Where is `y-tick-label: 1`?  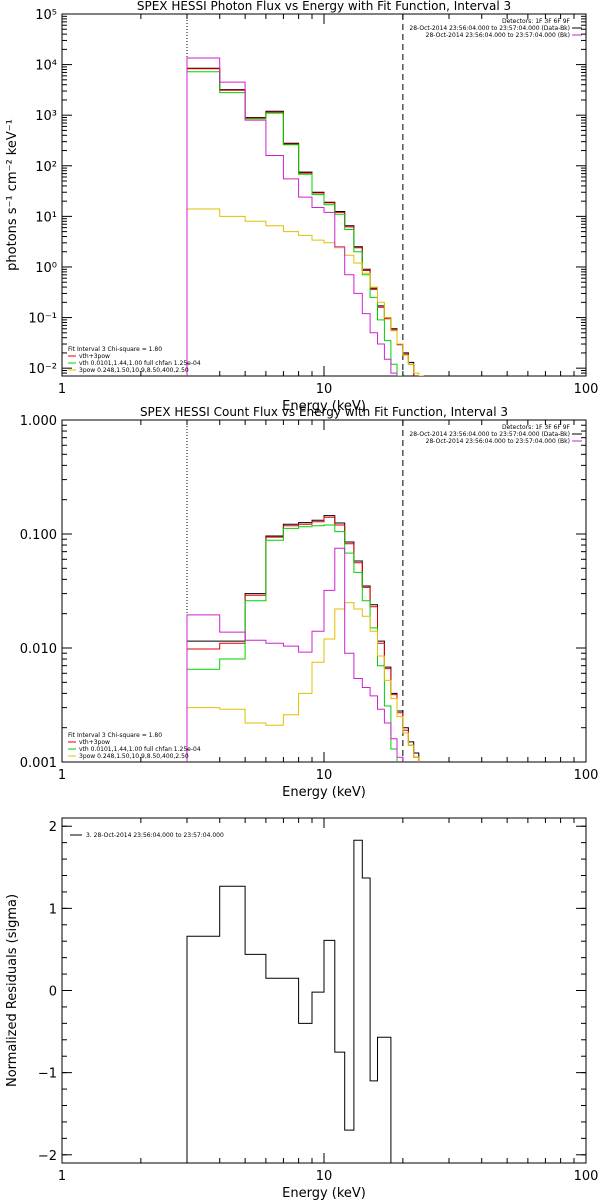 y-tick-label: 1 is located at coordinates (53, 909).